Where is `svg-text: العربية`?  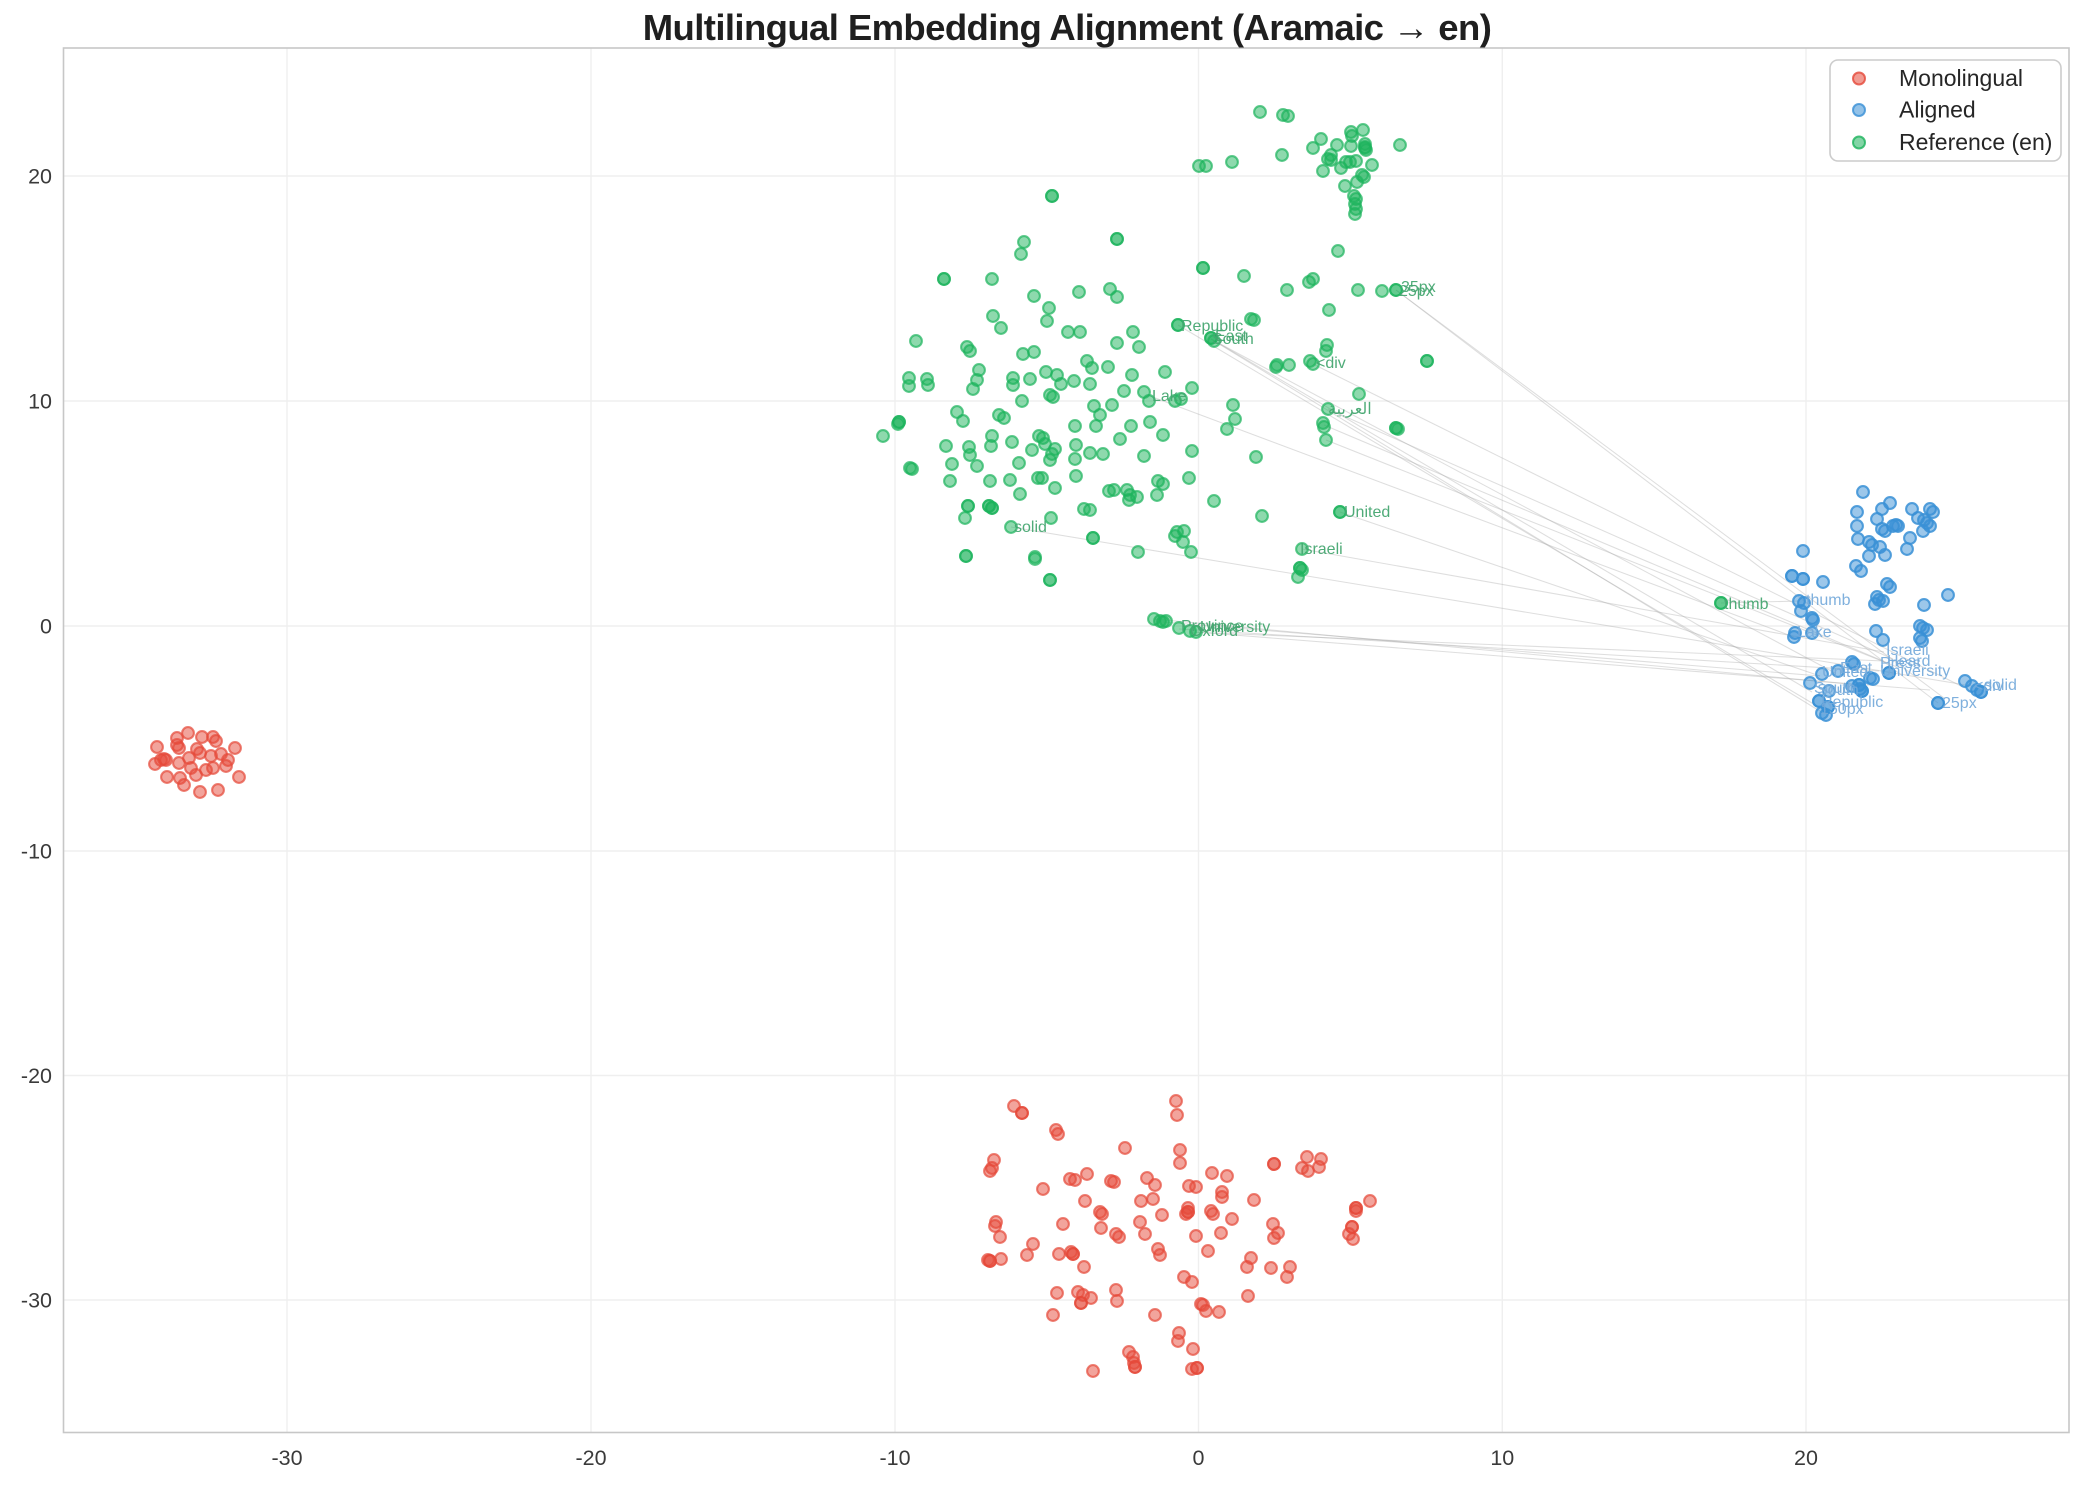 svg-text: العربية is located at coordinates (1350, 409).